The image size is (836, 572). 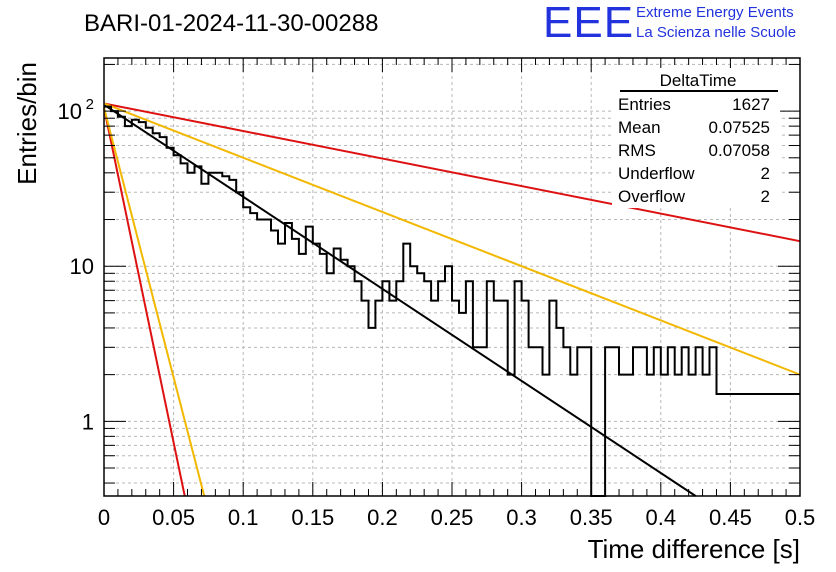 What do you see at coordinates (452, 517) in the screenshot?
I see `x-tick-label: 0.25` at bounding box center [452, 517].